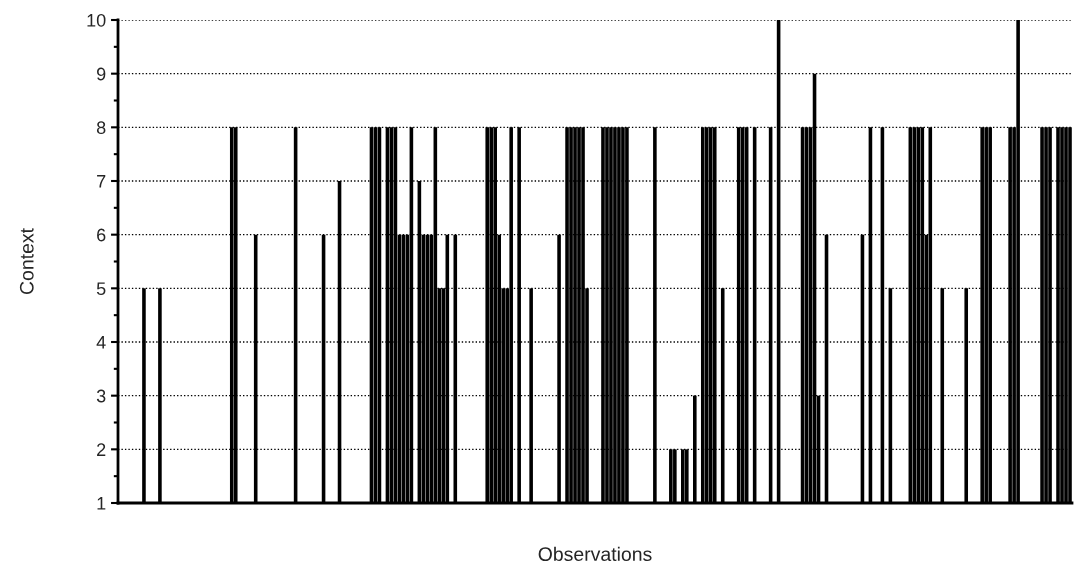 This screenshot has width=1076, height=572. What do you see at coordinates (101, 449) in the screenshot?
I see `y-tick-label: 2` at bounding box center [101, 449].